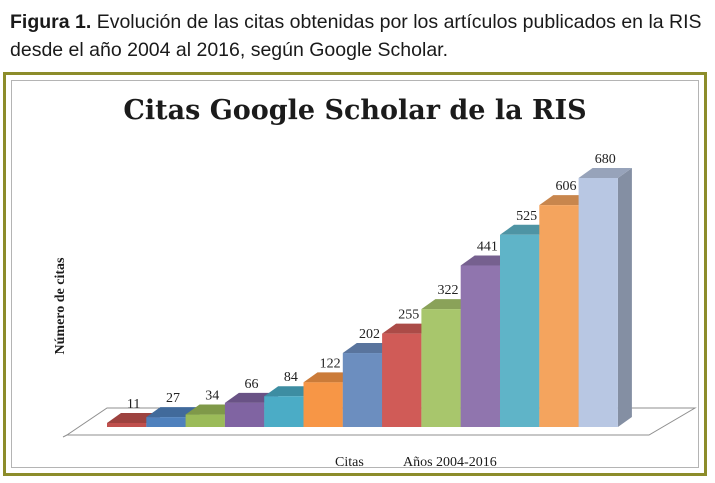  I want to click on value-label-2014: 525, so click(526, 216).